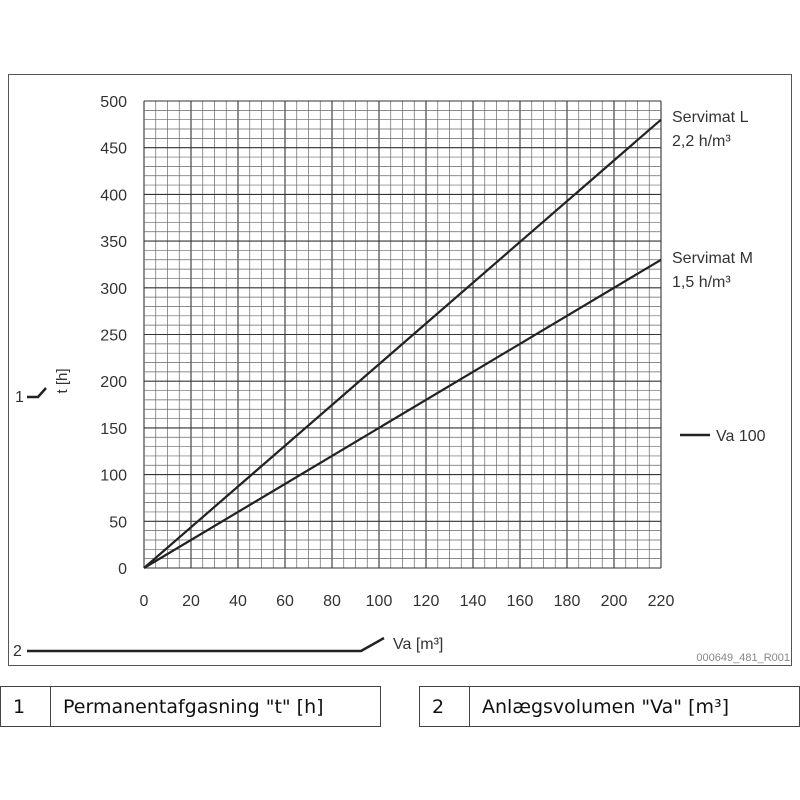  Describe the element at coordinates (634, 706) in the screenshot. I see `legend-text: Anlægsvolumen "Va" [m³]` at that location.